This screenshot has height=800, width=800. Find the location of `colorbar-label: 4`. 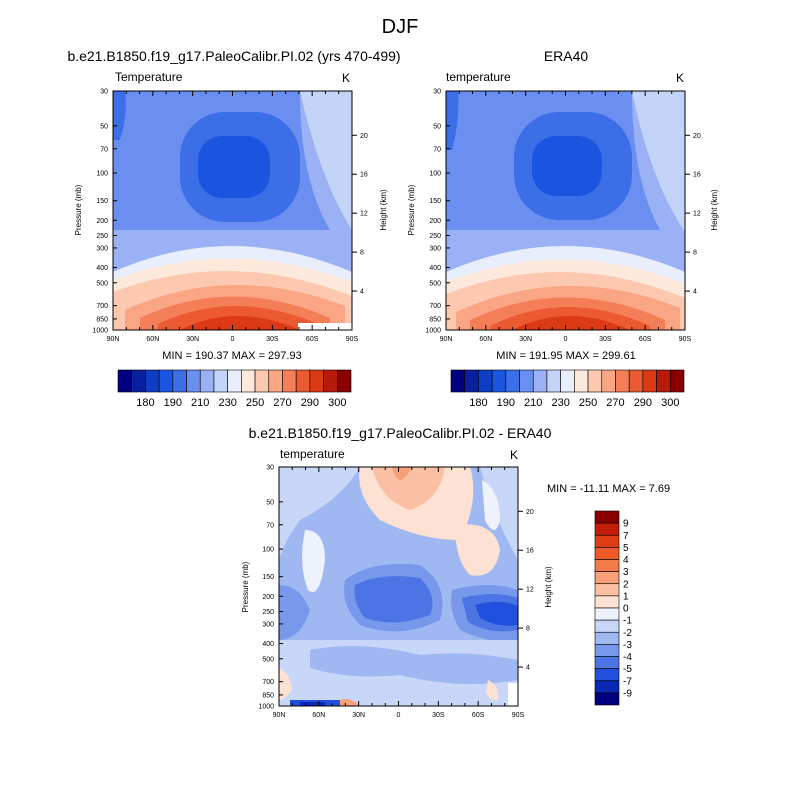

colorbar-label: 4 is located at coordinates (626, 560).